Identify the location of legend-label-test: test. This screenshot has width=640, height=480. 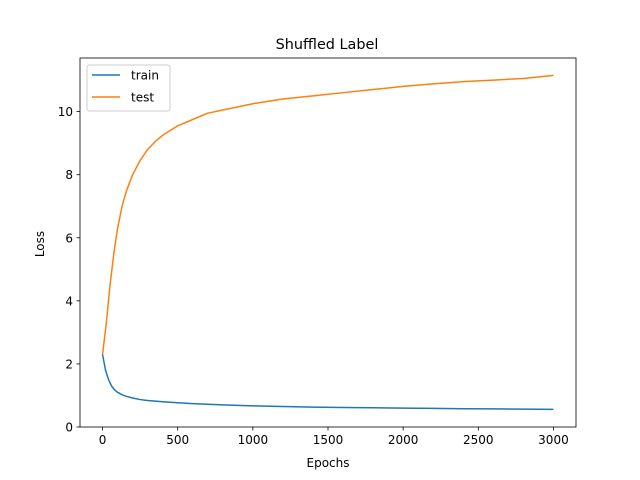
(142, 98).